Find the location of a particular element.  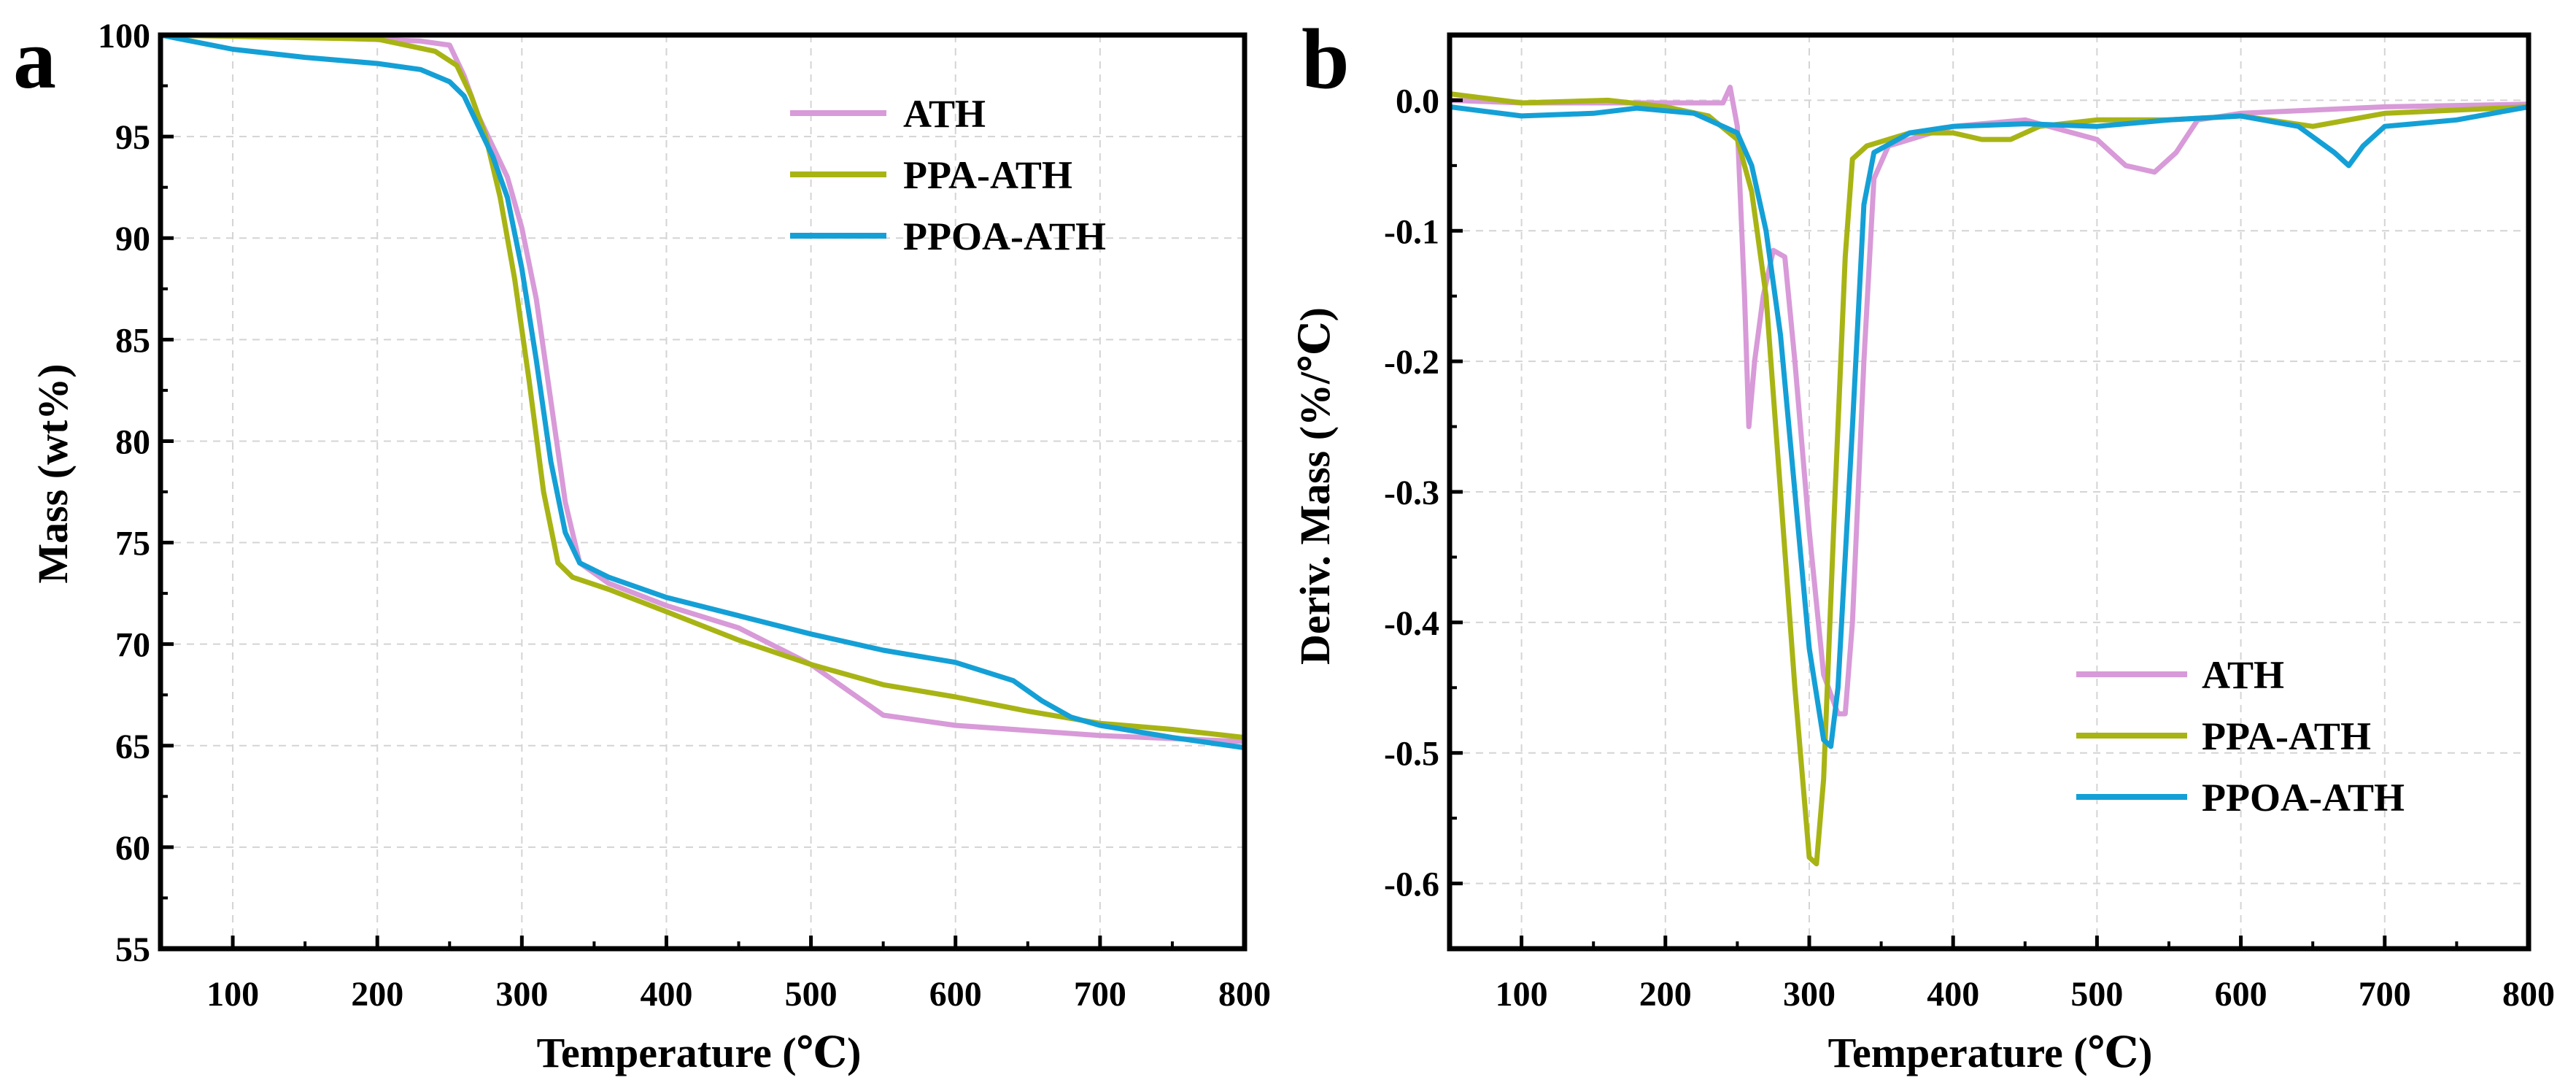

y-tick-label: 55 is located at coordinates (132, 949).